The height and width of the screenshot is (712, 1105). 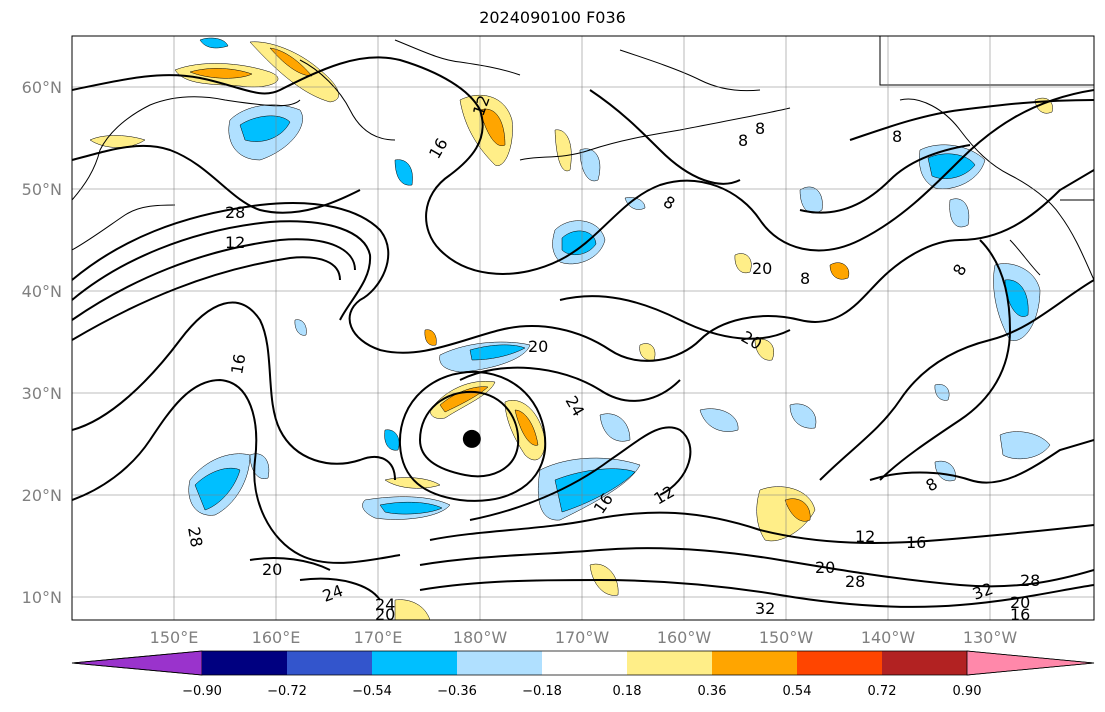 What do you see at coordinates (42, 597) in the screenshot?
I see `lat-tick-label: 10°N` at bounding box center [42, 597].